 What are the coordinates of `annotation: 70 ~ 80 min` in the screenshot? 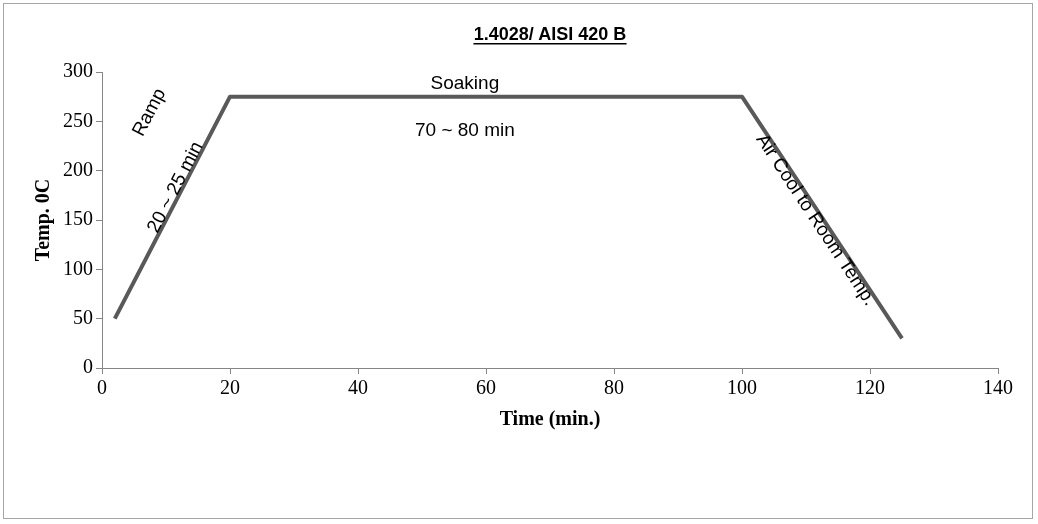 It's located at (464, 130).